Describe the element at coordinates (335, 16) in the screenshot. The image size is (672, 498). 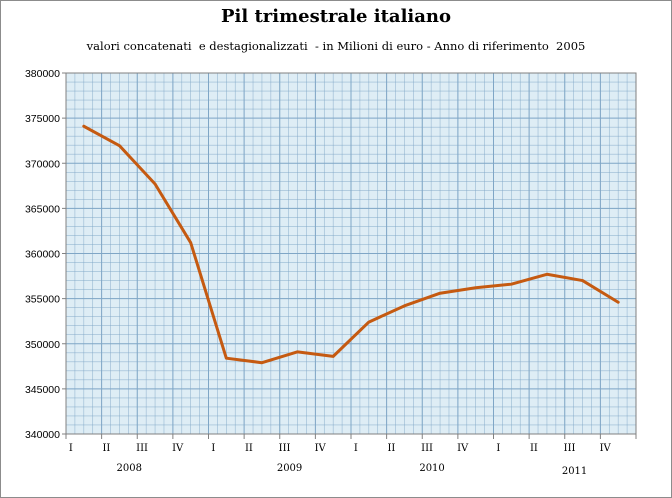
I see `chart-title: Pil trimestrale italiano` at that location.